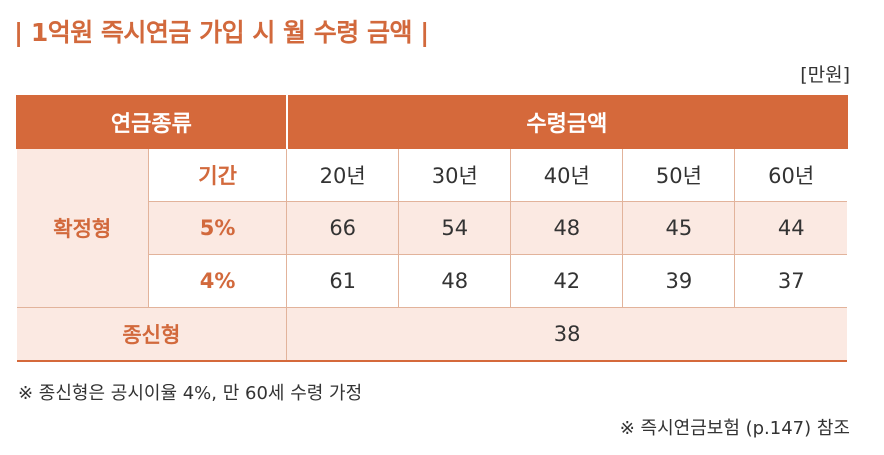 The height and width of the screenshot is (455, 884). What do you see at coordinates (566, 334) in the screenshot?
I see `lifetime-value: 38` at bounding box center [566, 334].